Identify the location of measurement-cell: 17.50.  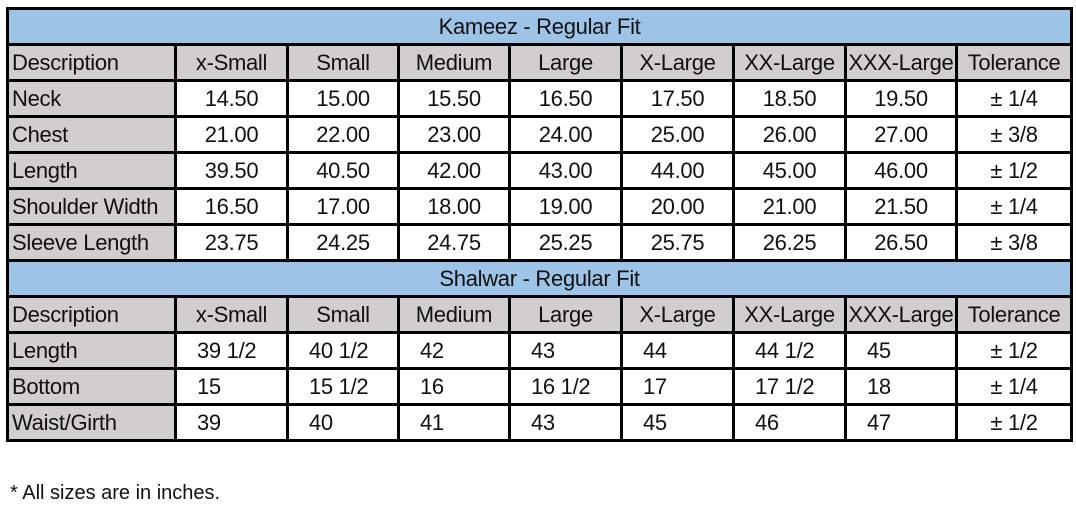
(677, 98).